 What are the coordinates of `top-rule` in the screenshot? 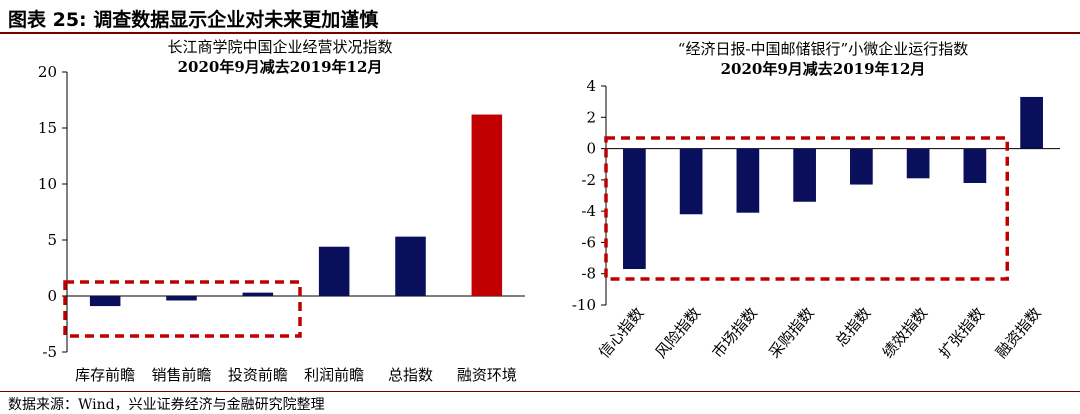 It's located at (540, 33).